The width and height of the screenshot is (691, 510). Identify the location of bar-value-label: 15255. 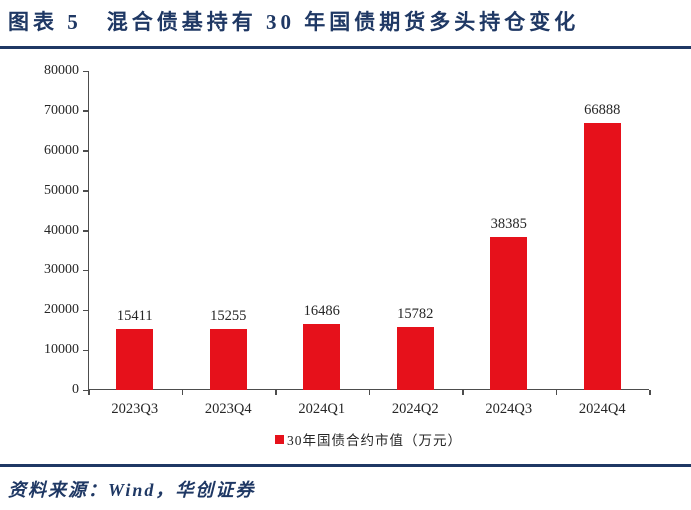
(228, 316).